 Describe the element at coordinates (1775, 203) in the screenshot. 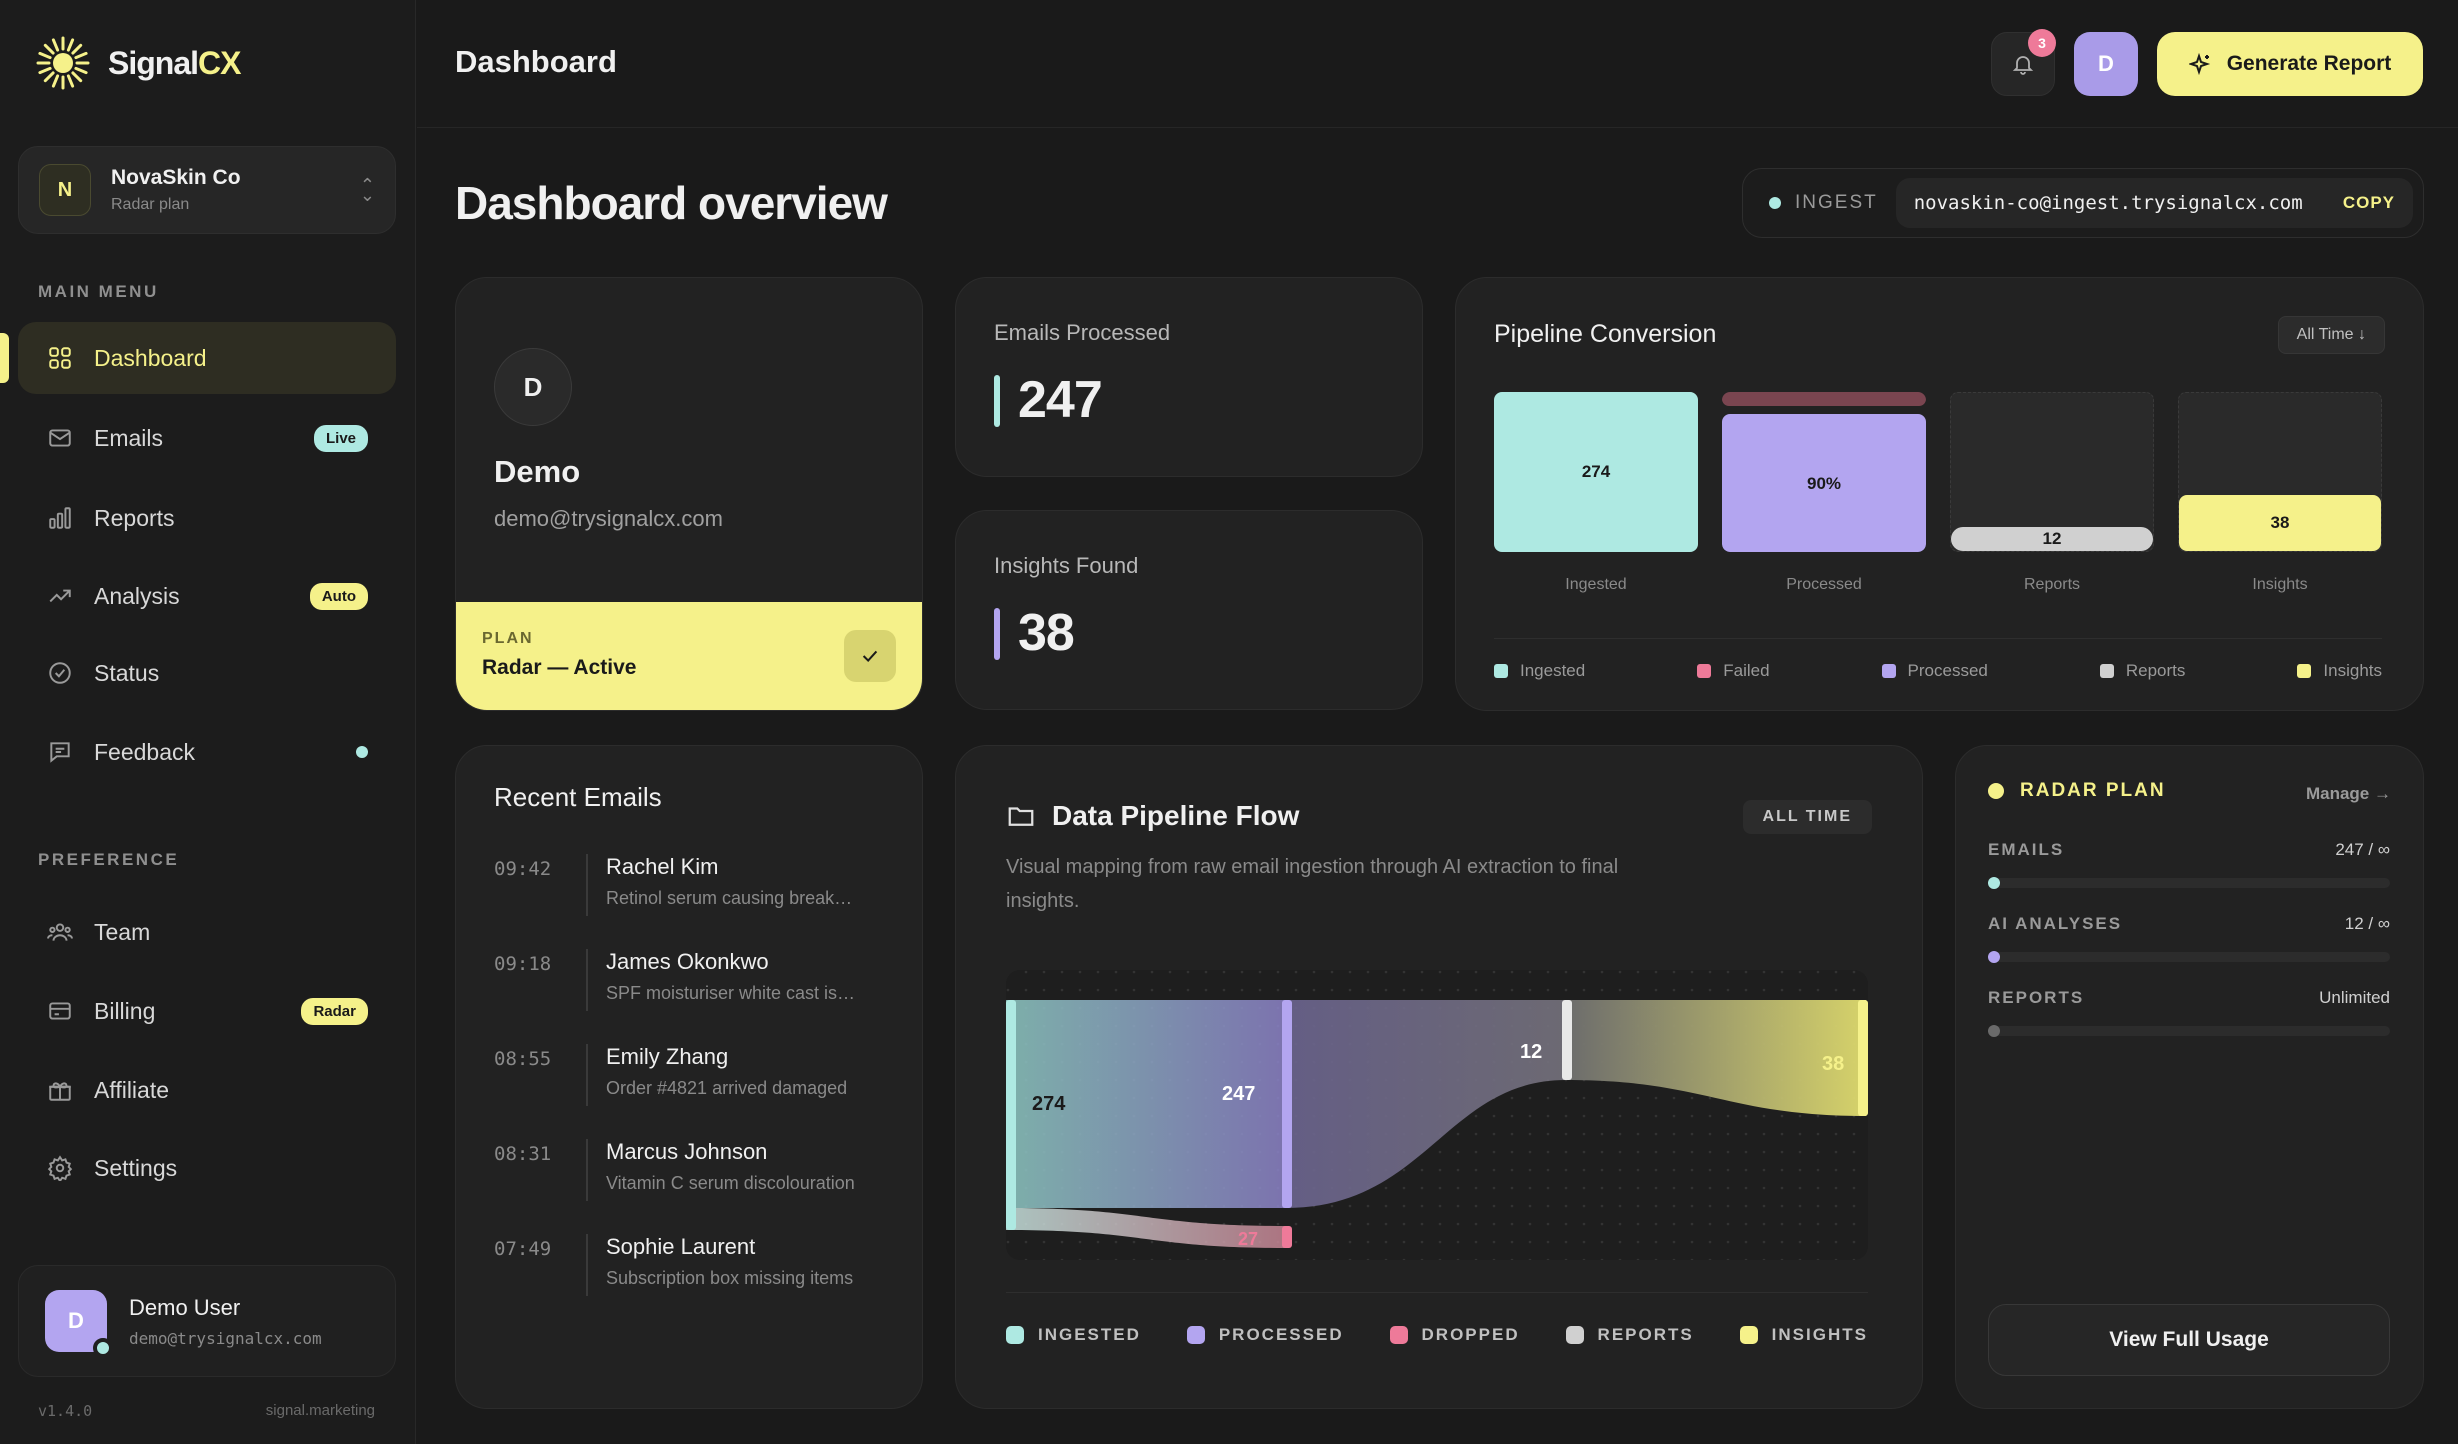

I see `ingest-status-dot` at that location.